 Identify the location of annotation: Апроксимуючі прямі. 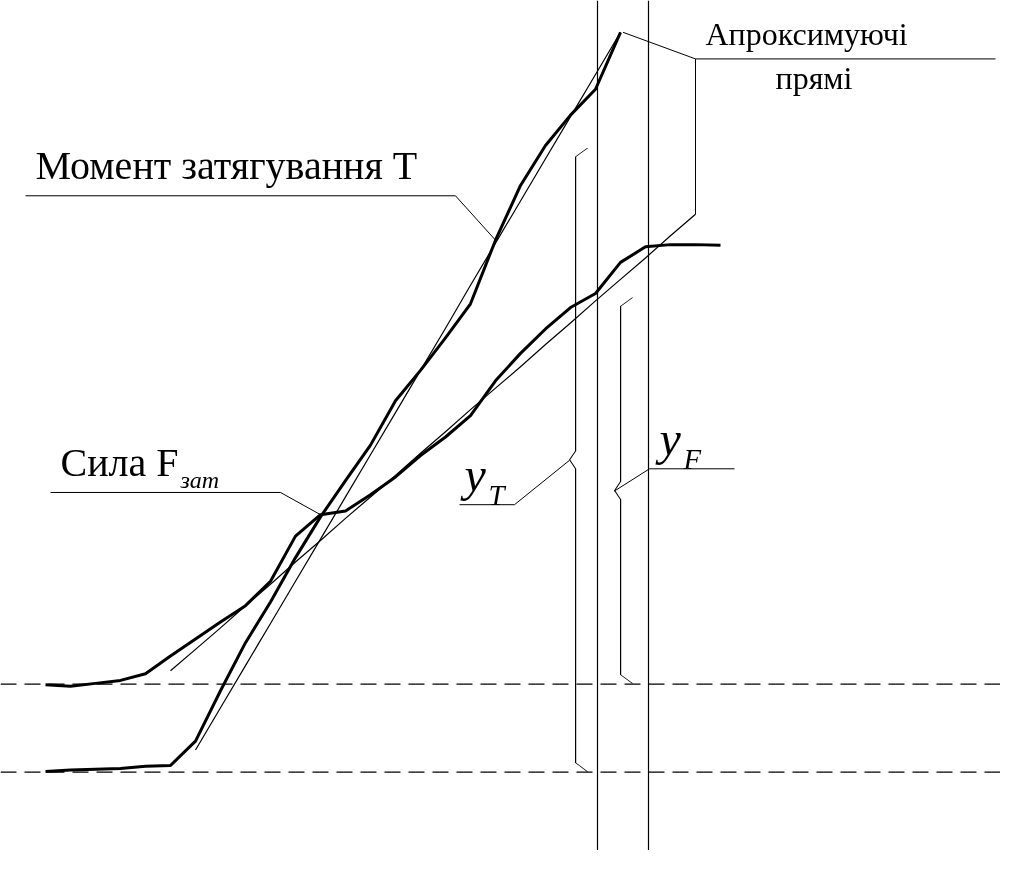
(806, 55).